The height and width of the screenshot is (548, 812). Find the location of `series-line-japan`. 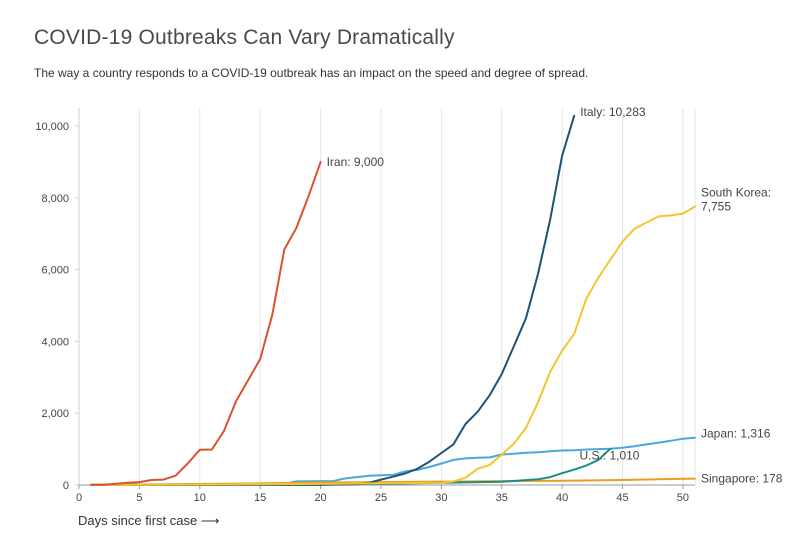

series-line-japan is located at coordinates (393, 461).